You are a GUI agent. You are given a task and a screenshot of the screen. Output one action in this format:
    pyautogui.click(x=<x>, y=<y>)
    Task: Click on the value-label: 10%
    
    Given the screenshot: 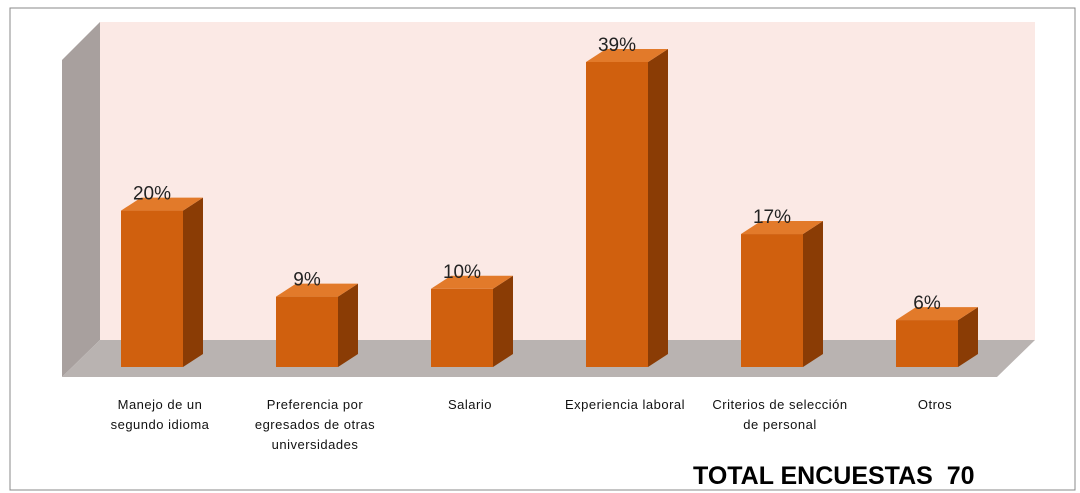 What is the action you would take?
    pyautogui.click(x=462, y=272)
    